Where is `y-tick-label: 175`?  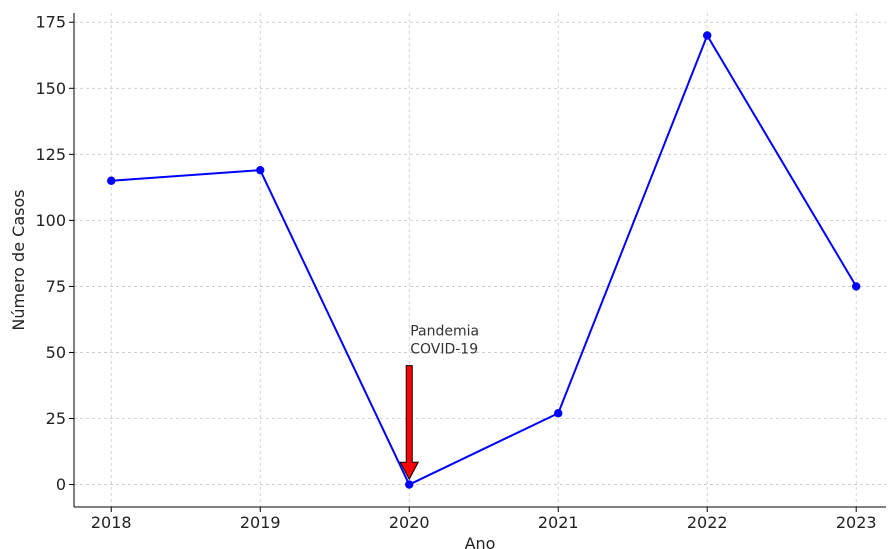
y-tick-label: 175 is located at coordinates (50, 22).